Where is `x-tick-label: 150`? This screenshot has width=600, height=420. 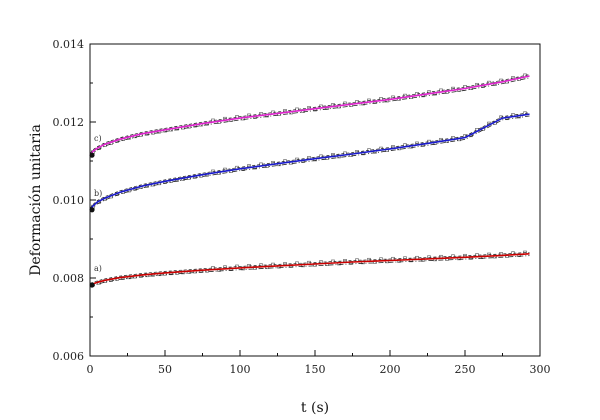
x-tick-label: 150 is located at coordinates (315, 369).